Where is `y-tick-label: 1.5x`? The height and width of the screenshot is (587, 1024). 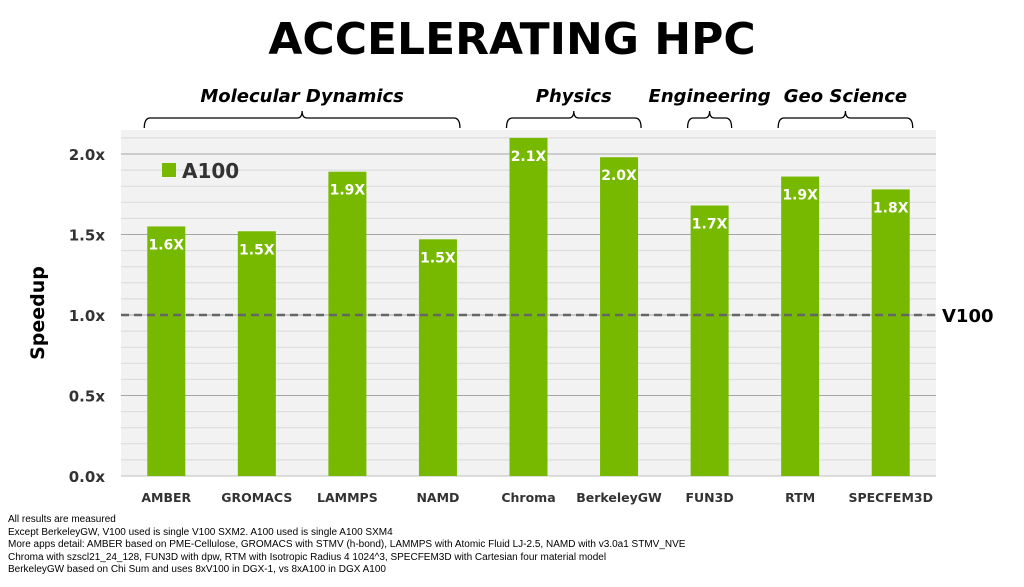
y-tick-label: 1.5x is located at coordinates (87, 236).